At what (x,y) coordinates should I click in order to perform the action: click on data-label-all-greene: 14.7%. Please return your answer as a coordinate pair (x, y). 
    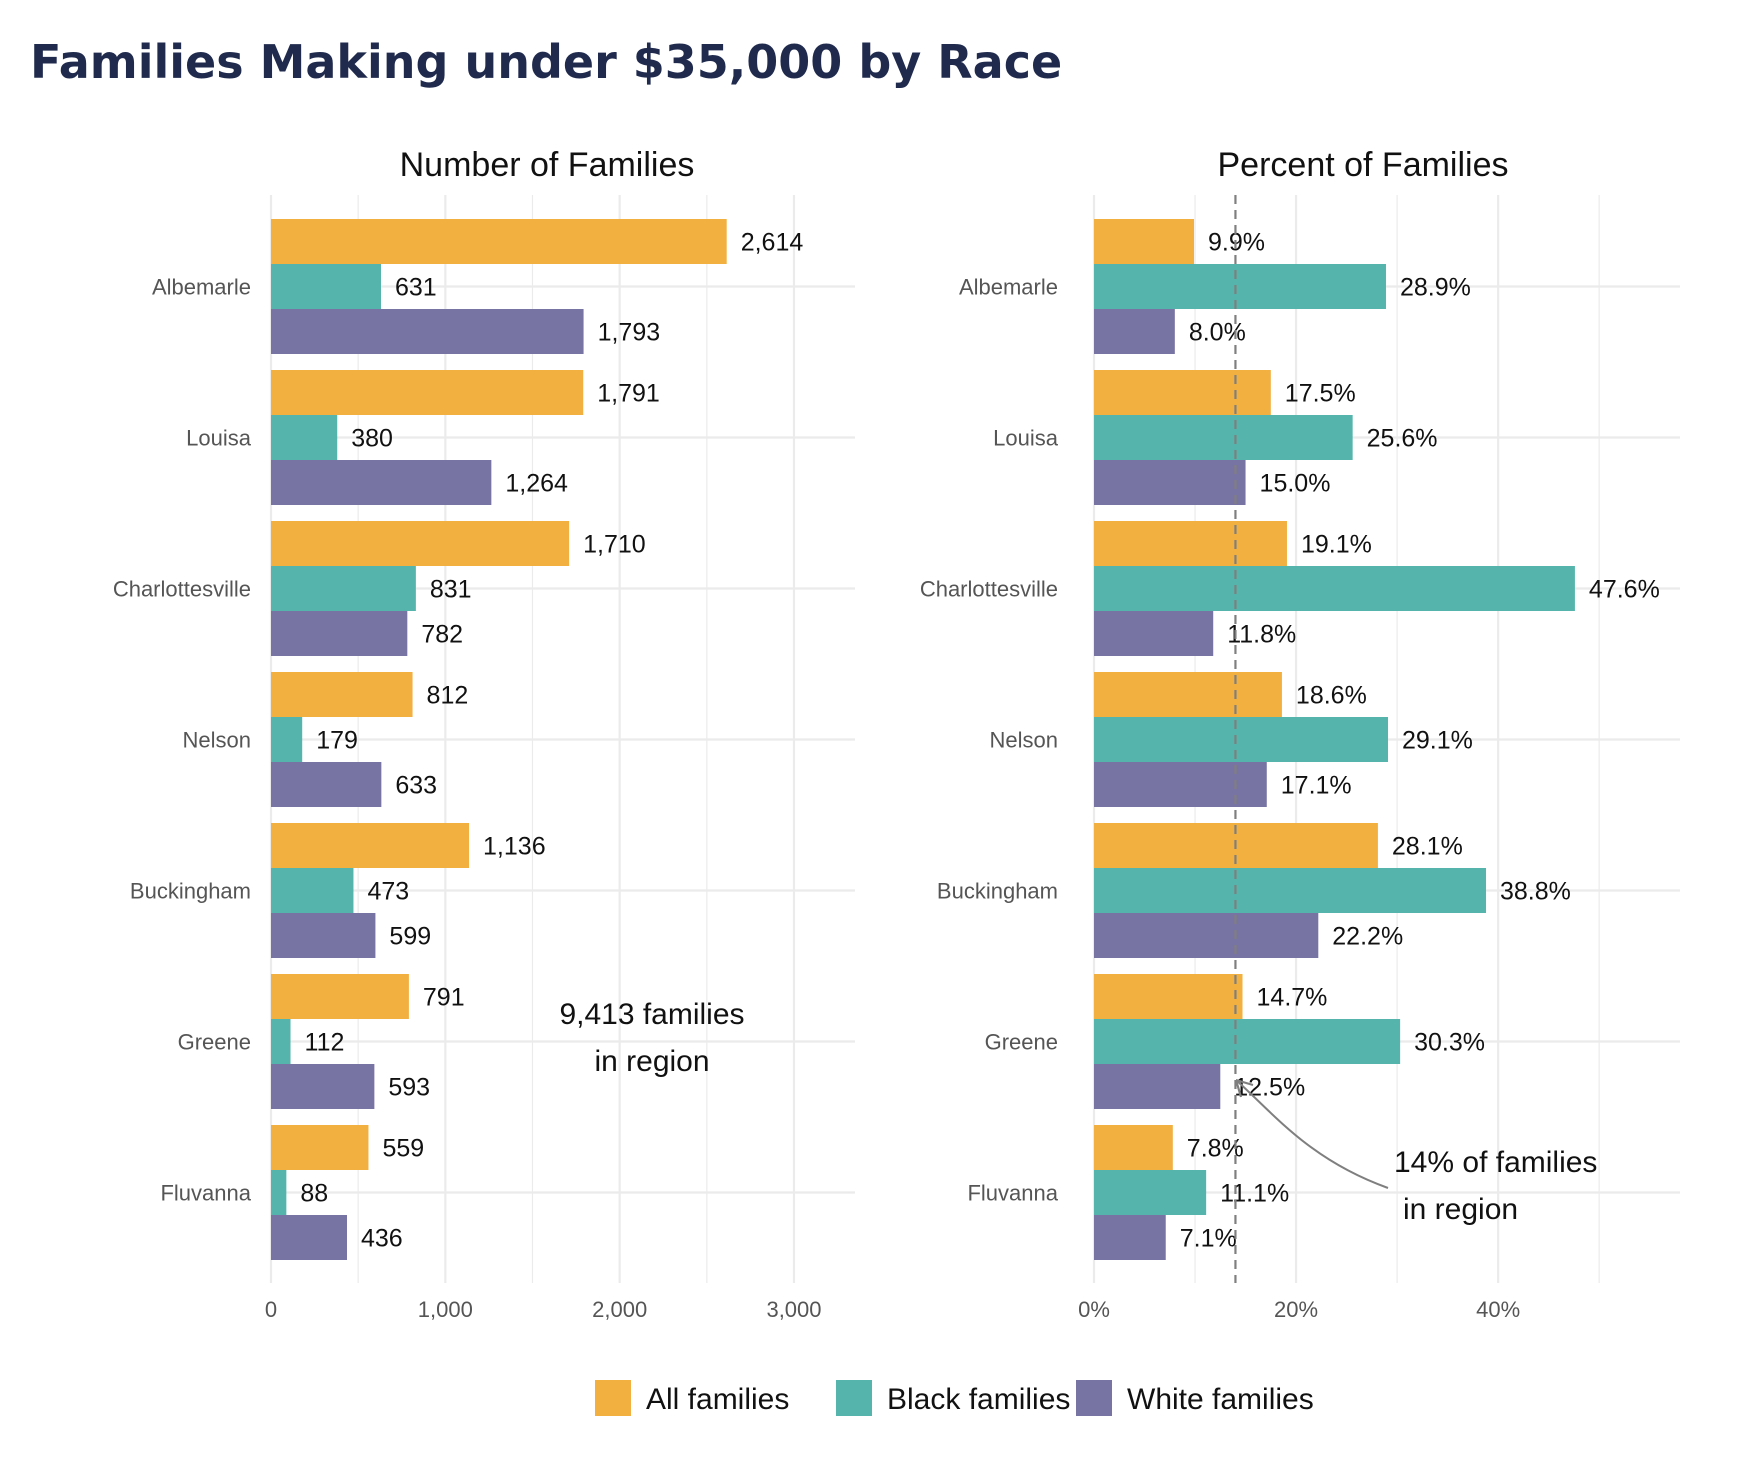
    Looking at the image, I should click on (1292, 998).